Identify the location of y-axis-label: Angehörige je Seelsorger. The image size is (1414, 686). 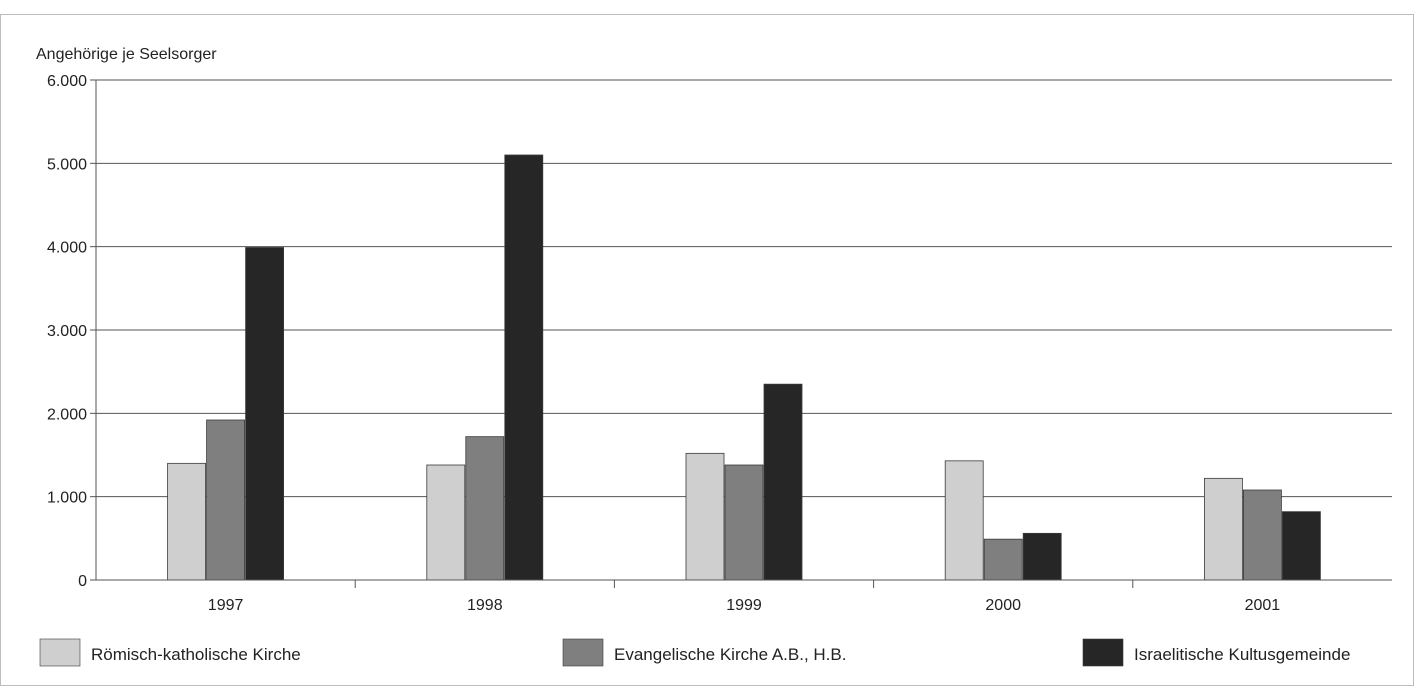
(126, 54).